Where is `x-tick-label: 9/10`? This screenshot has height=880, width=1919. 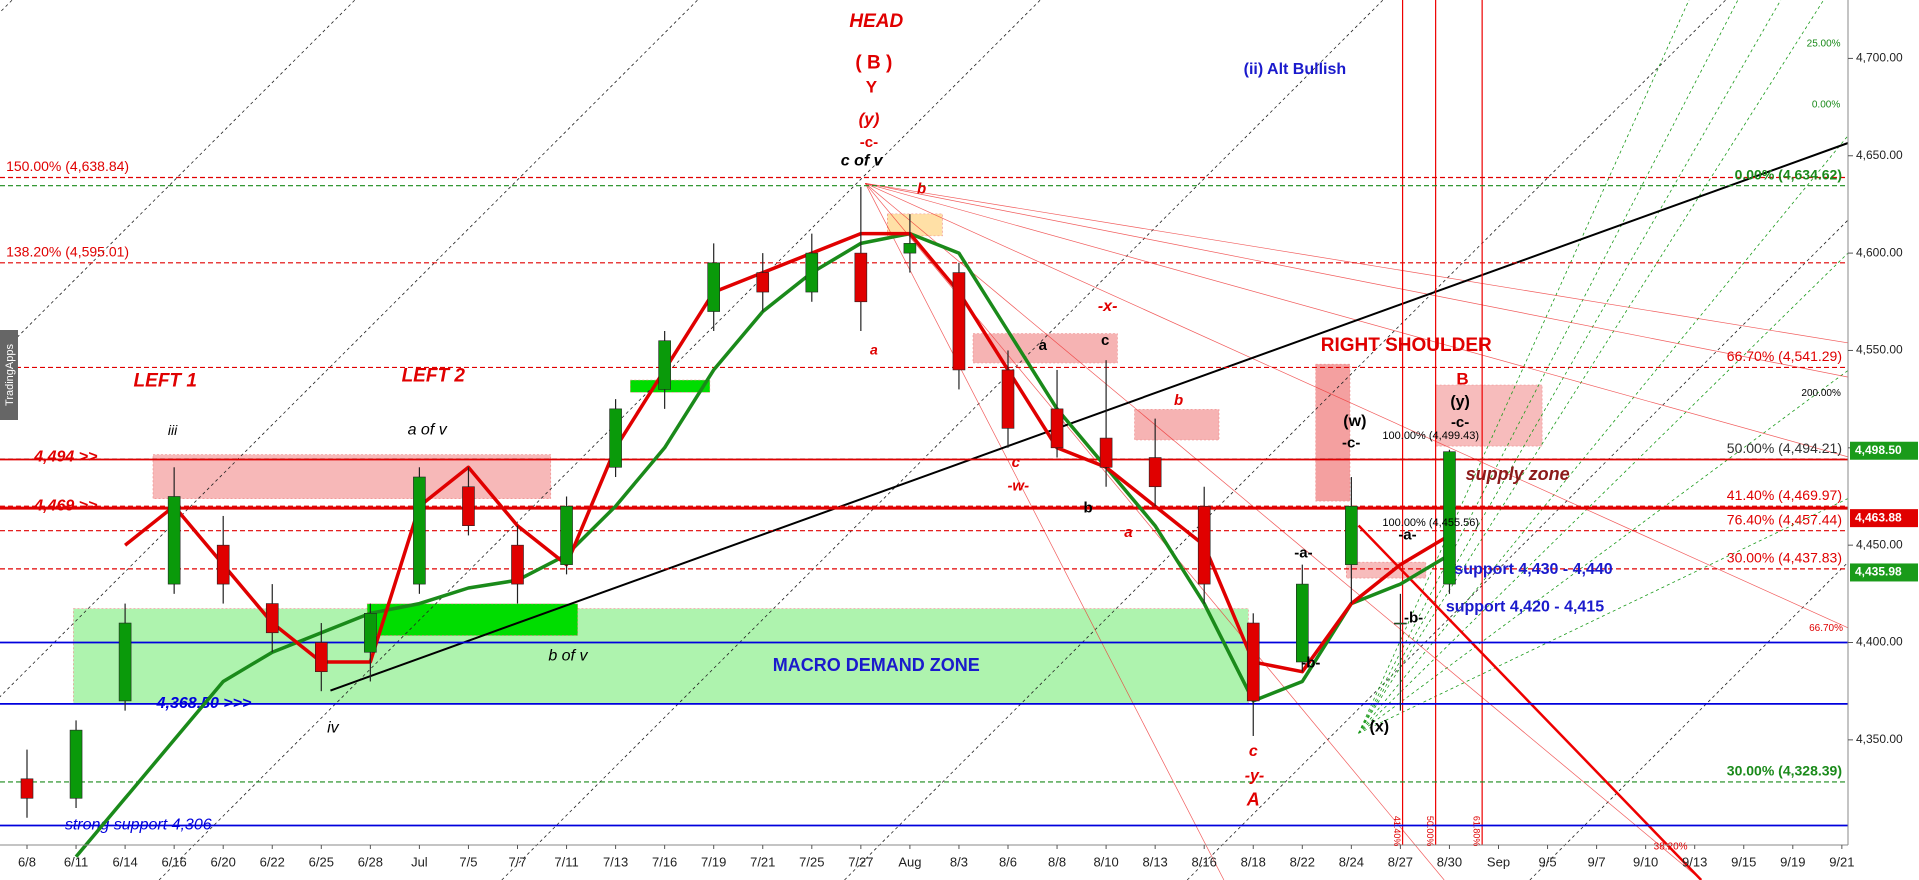
x-tick-label: 9/10 is located at coordinates (1645, 861).